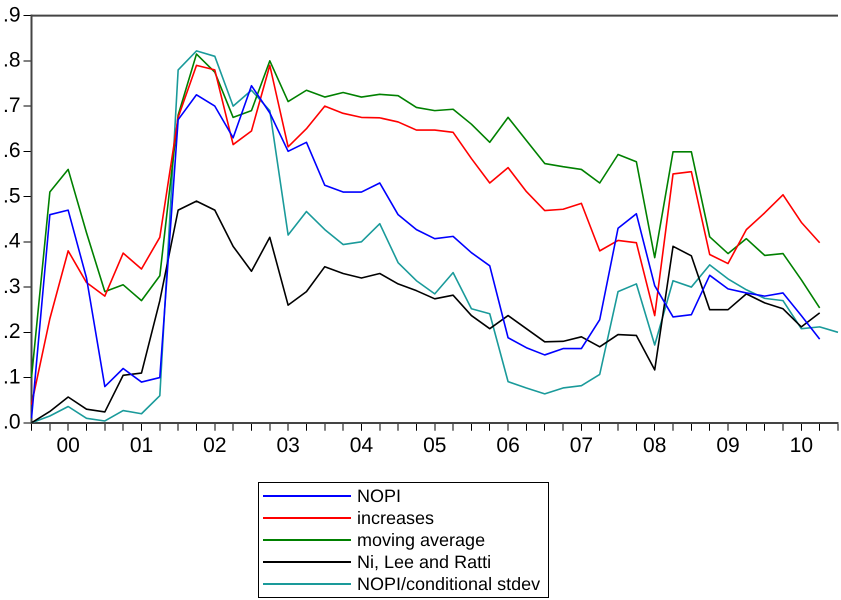 The image size is (841, 600). I want to click on y-tick-label: .9, so click(12, 14).